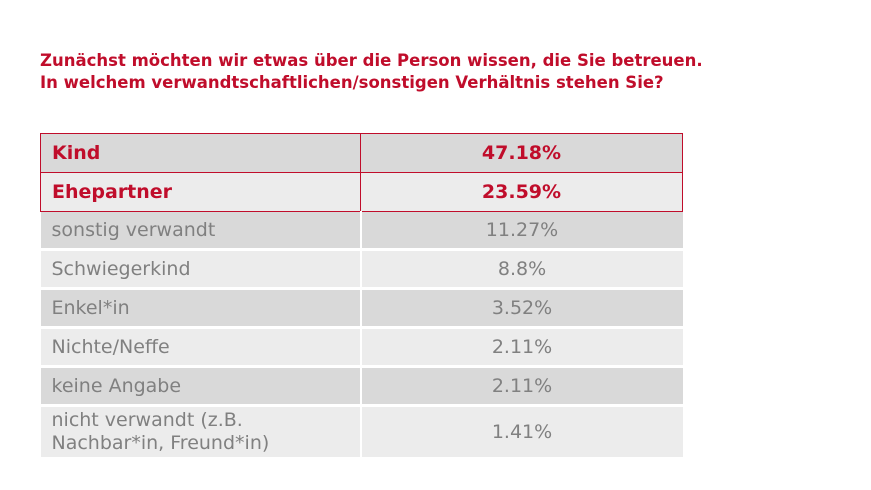 This screenshot has height=490, width=871. What do you see at coordinates (521, 192) in the screenshot?
I see `row-value: 23.59%` at bounding box center [521, 192].